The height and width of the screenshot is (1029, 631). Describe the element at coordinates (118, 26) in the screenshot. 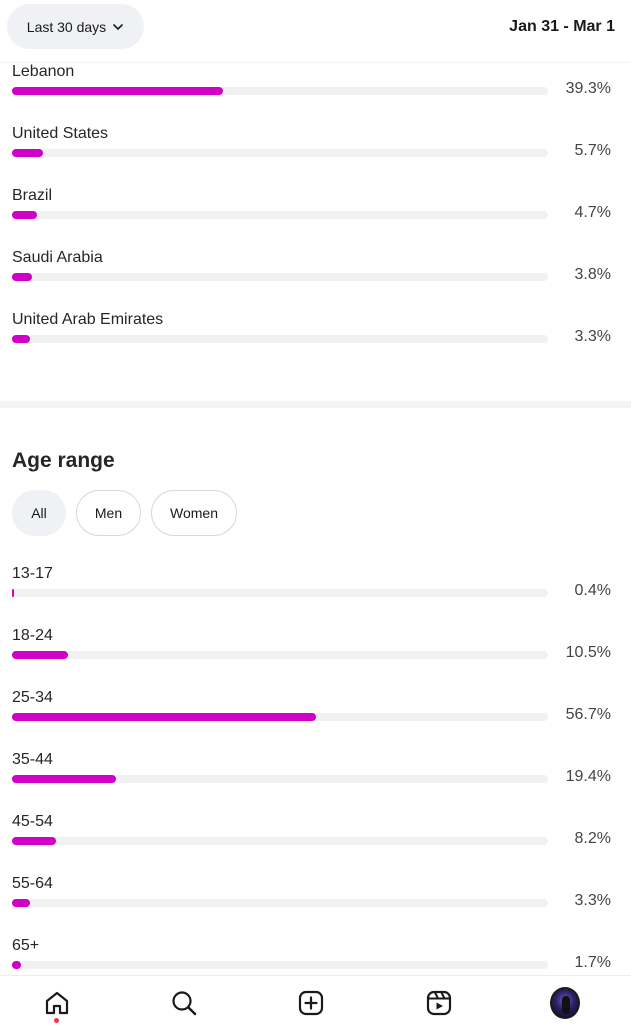

I see `chevron-down-icon` at that location.